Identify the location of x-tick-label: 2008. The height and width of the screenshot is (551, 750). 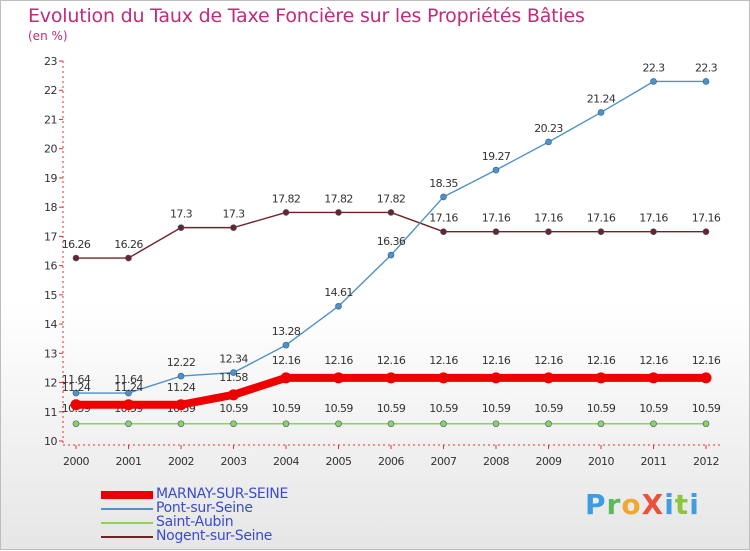
(496, 461).